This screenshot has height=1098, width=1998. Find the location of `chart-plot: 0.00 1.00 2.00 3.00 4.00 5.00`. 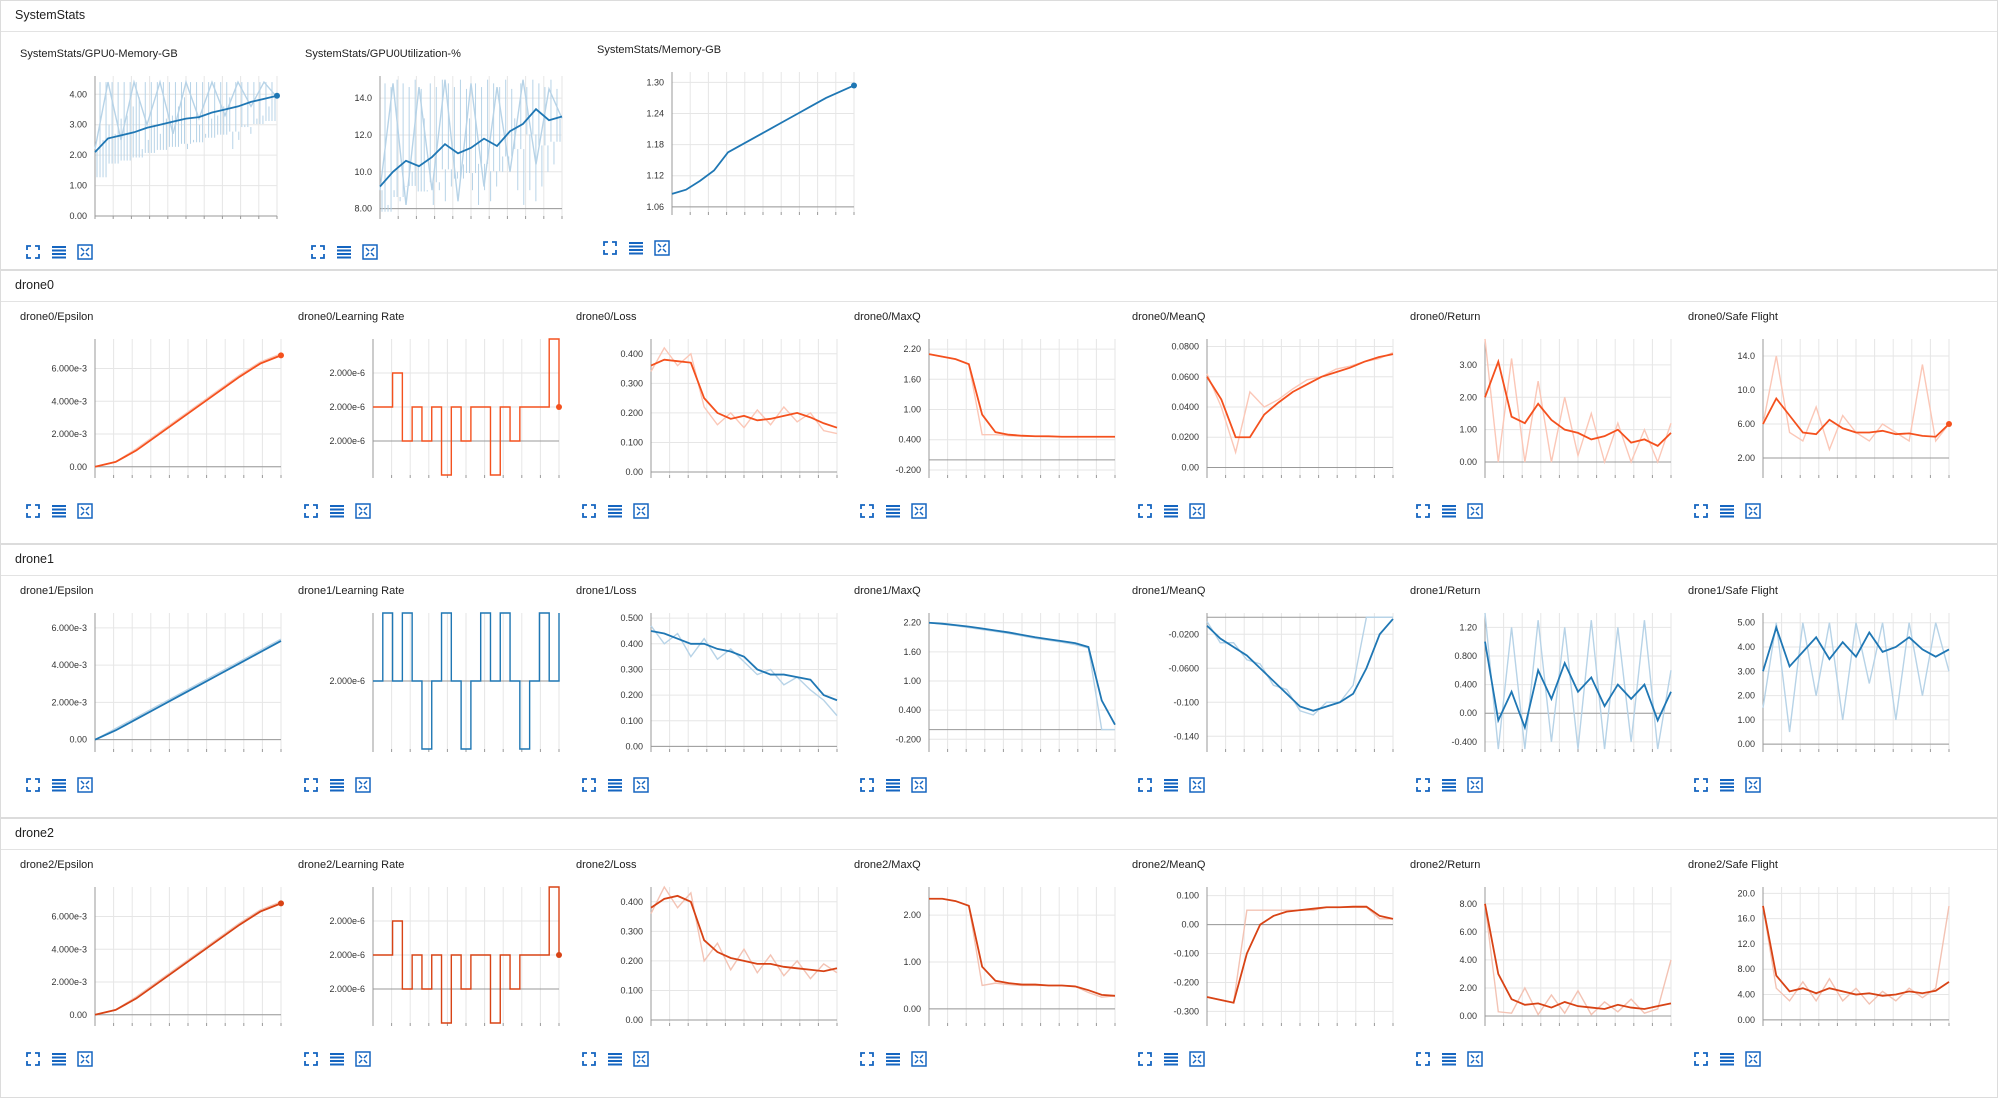

chart-plot: 0.00 1.00 2.00 3.00 4.00 5.00 is located at coordinates (1821, 682).